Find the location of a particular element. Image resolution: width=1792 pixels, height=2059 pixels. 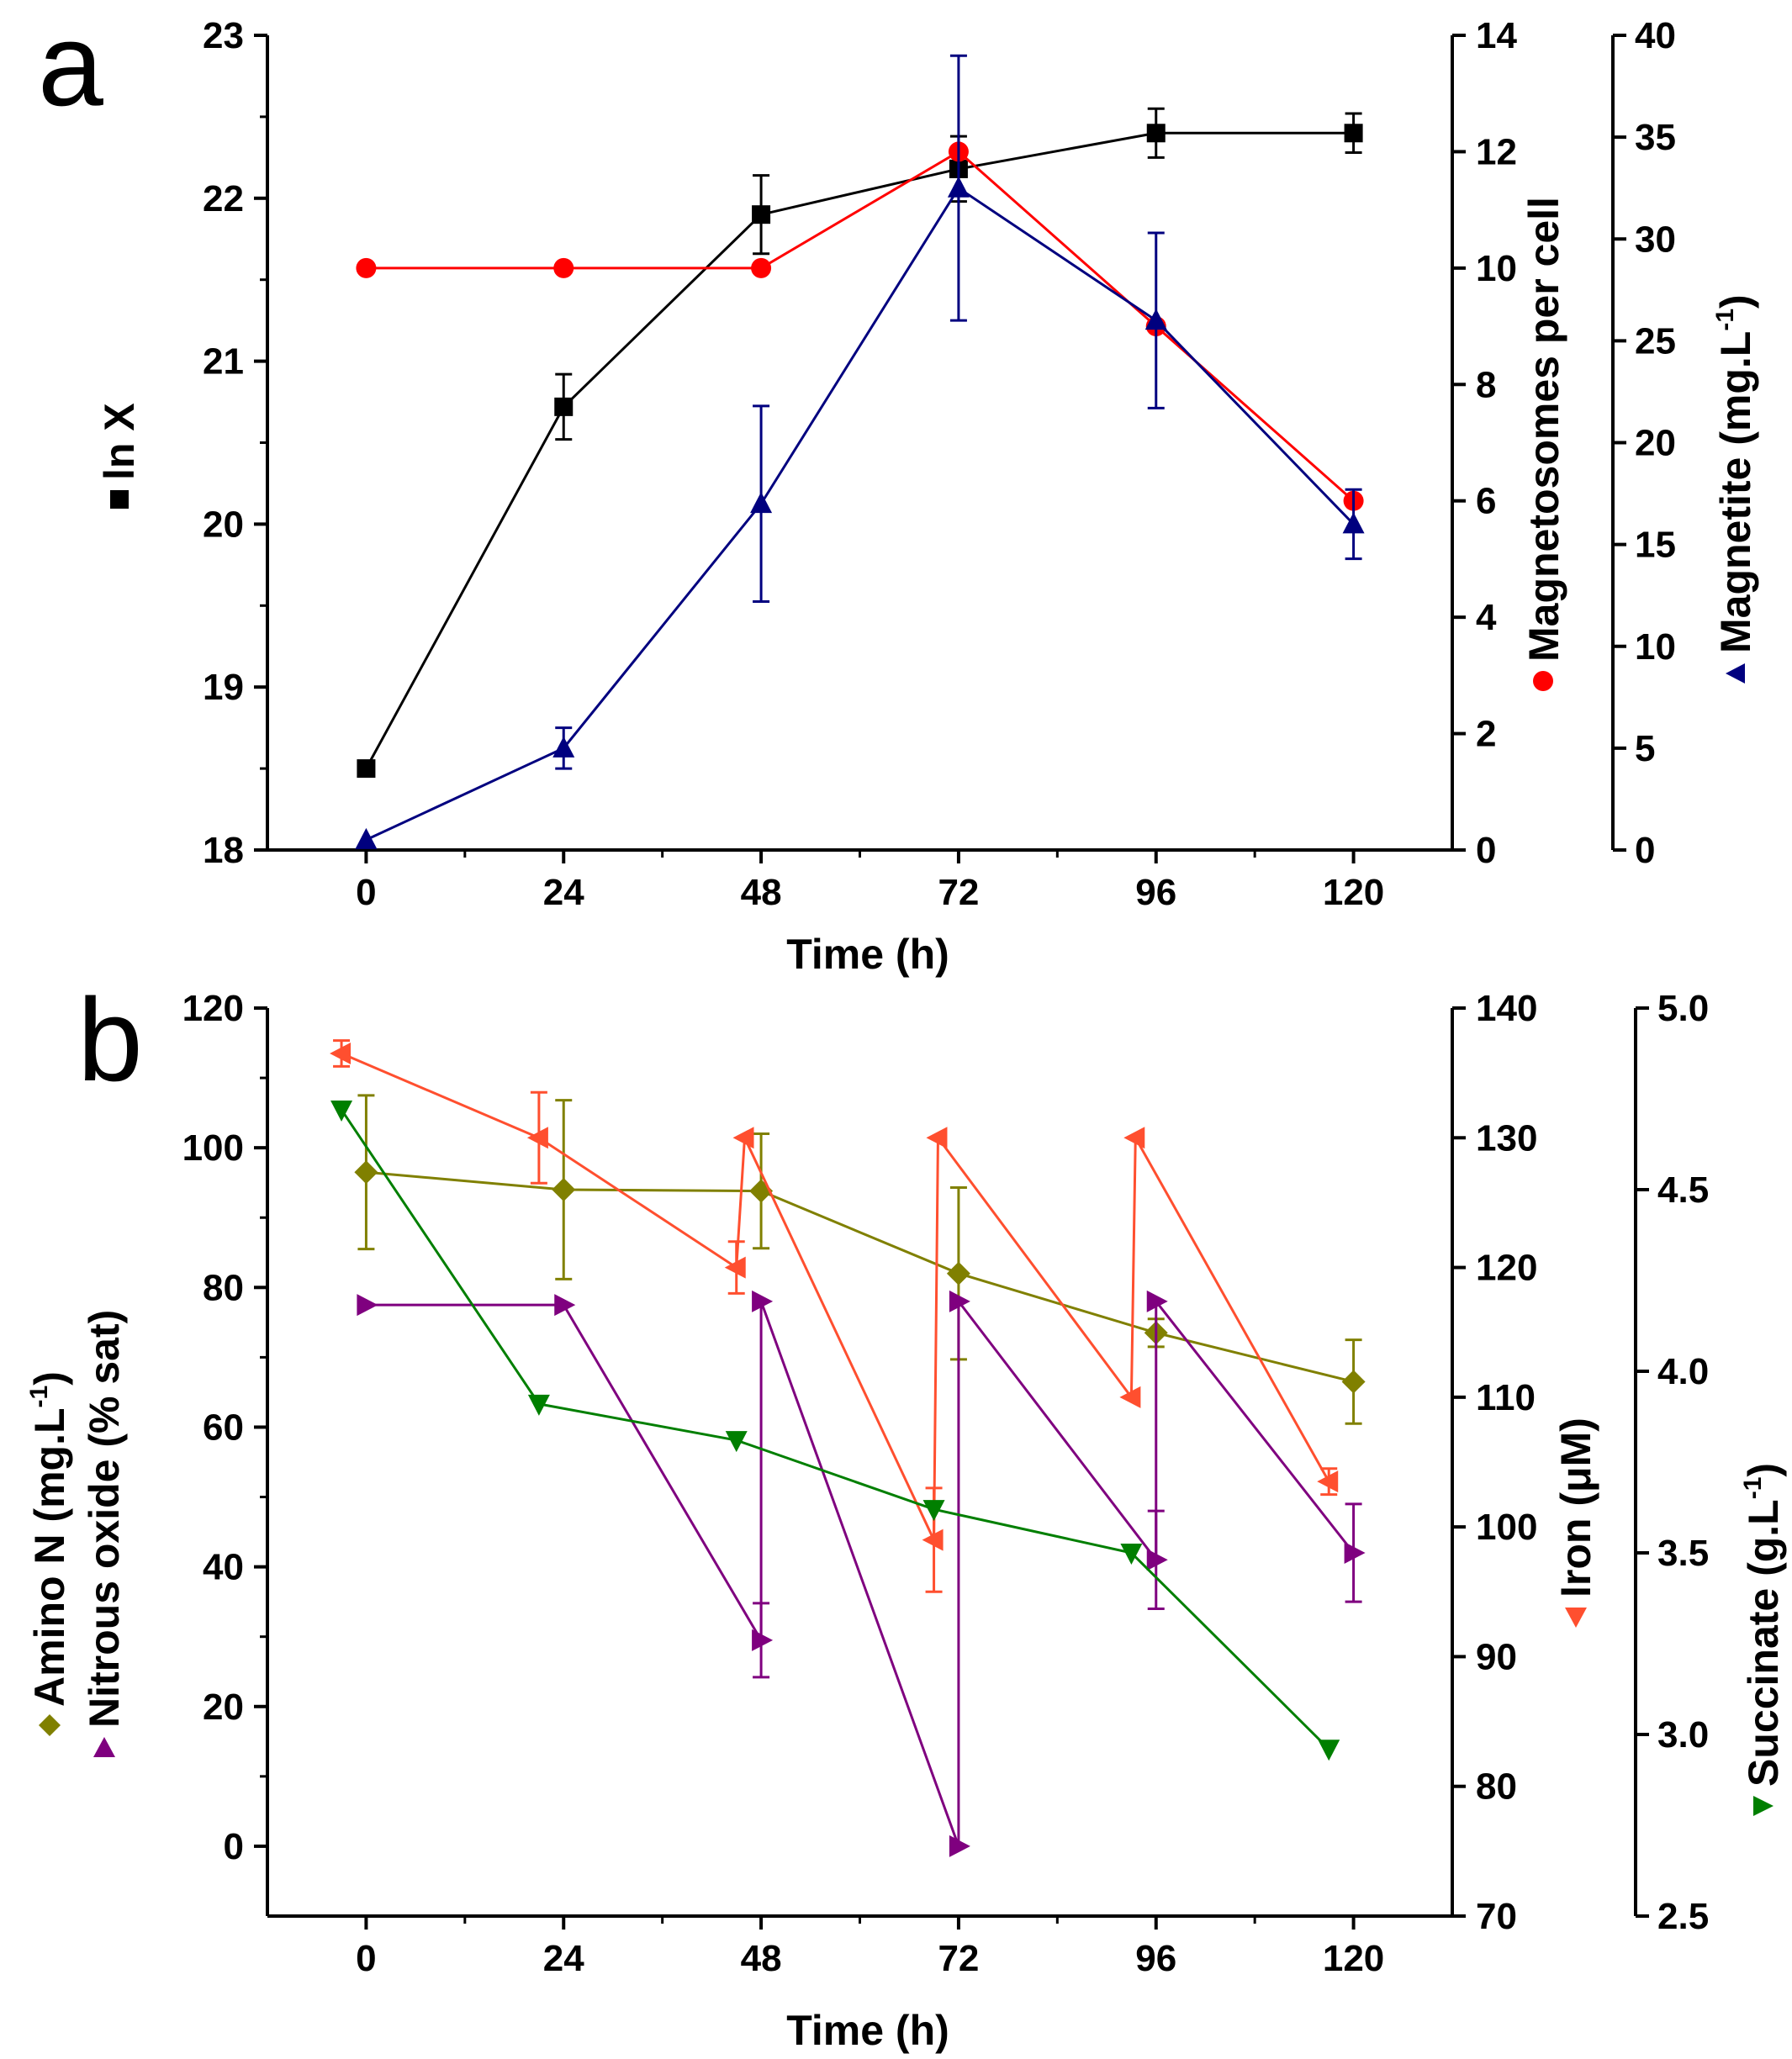

left-title-diamond-icon is located at coordinates (50, 1725).